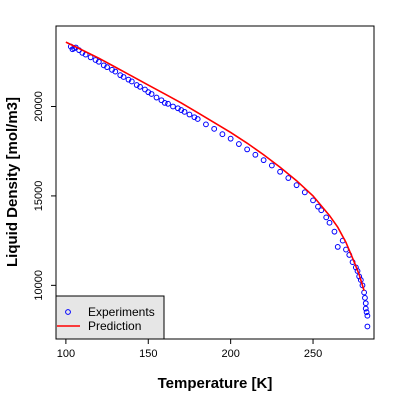 The height and width of the screenshot is (400, 400). I want to click on y-tick-label: 15000, so click(39, 196).